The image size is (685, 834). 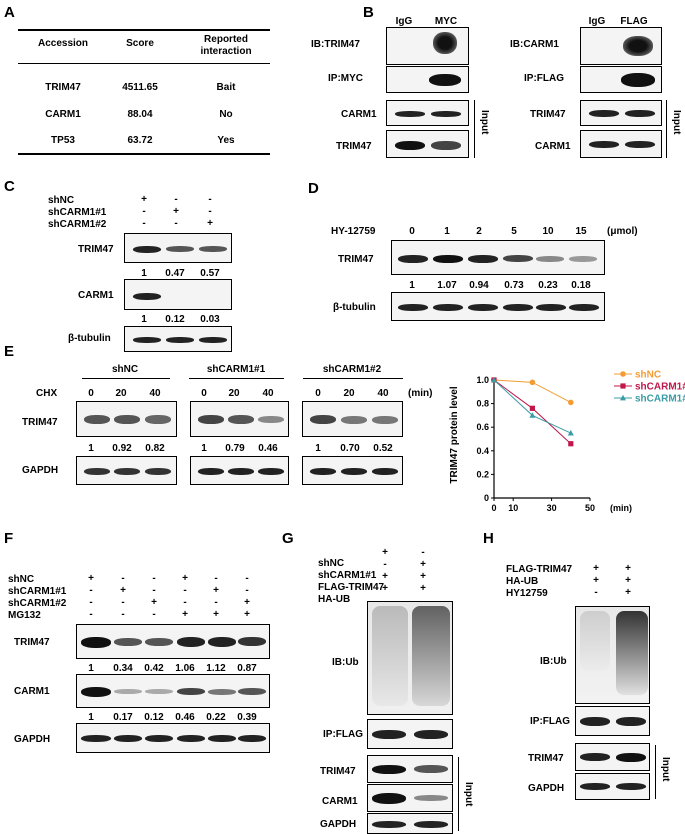 What do you see at coordinates (368, 12) in the screenshot?
I see `panel-label-b: B` at bounding box center [368, 12].